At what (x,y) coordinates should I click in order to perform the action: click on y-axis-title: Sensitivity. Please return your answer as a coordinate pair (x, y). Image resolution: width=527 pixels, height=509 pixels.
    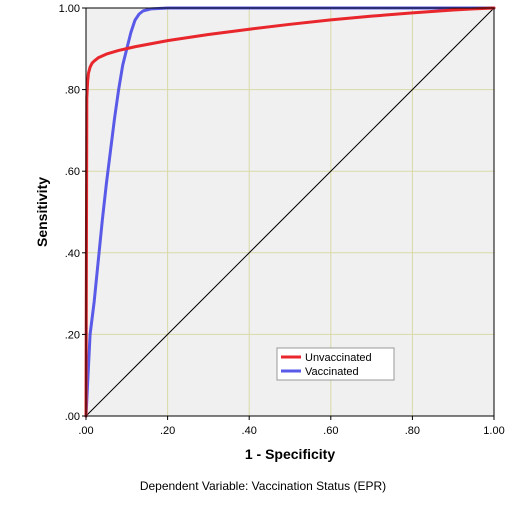
    Looking at the image, I should click on (42, 212).